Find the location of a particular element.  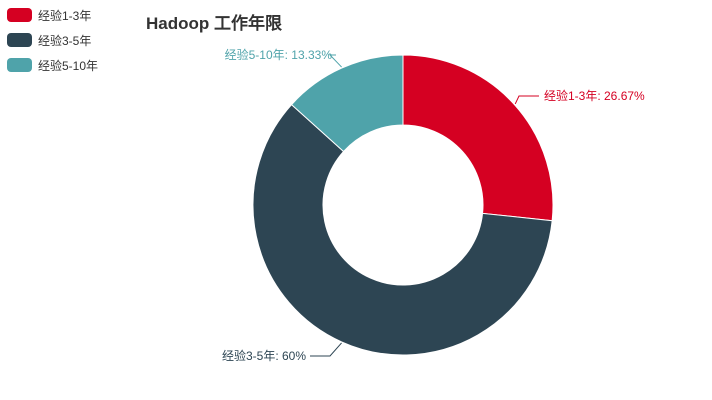

chart-title: Hadoop 工作年限 is located at coordinates (214, 23).